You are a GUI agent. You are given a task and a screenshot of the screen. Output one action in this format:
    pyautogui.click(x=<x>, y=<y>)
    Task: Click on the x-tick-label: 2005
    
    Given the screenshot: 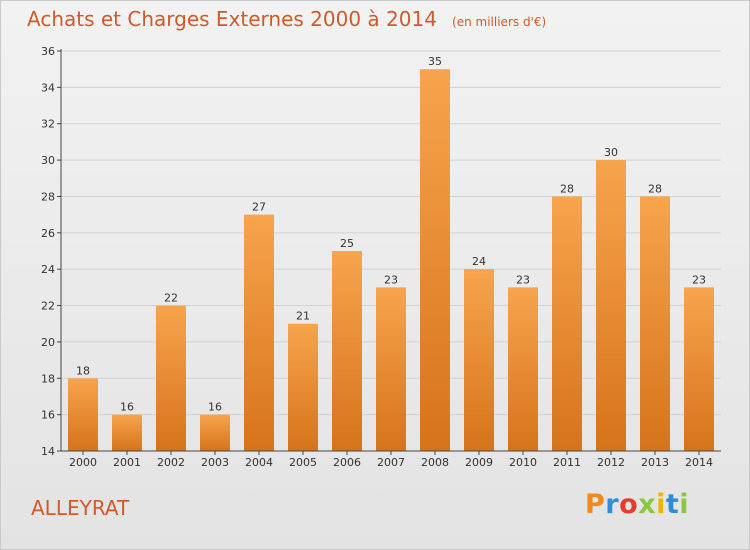 What is the action you would take?
    pyautogui.click(x=303, y=462)
    